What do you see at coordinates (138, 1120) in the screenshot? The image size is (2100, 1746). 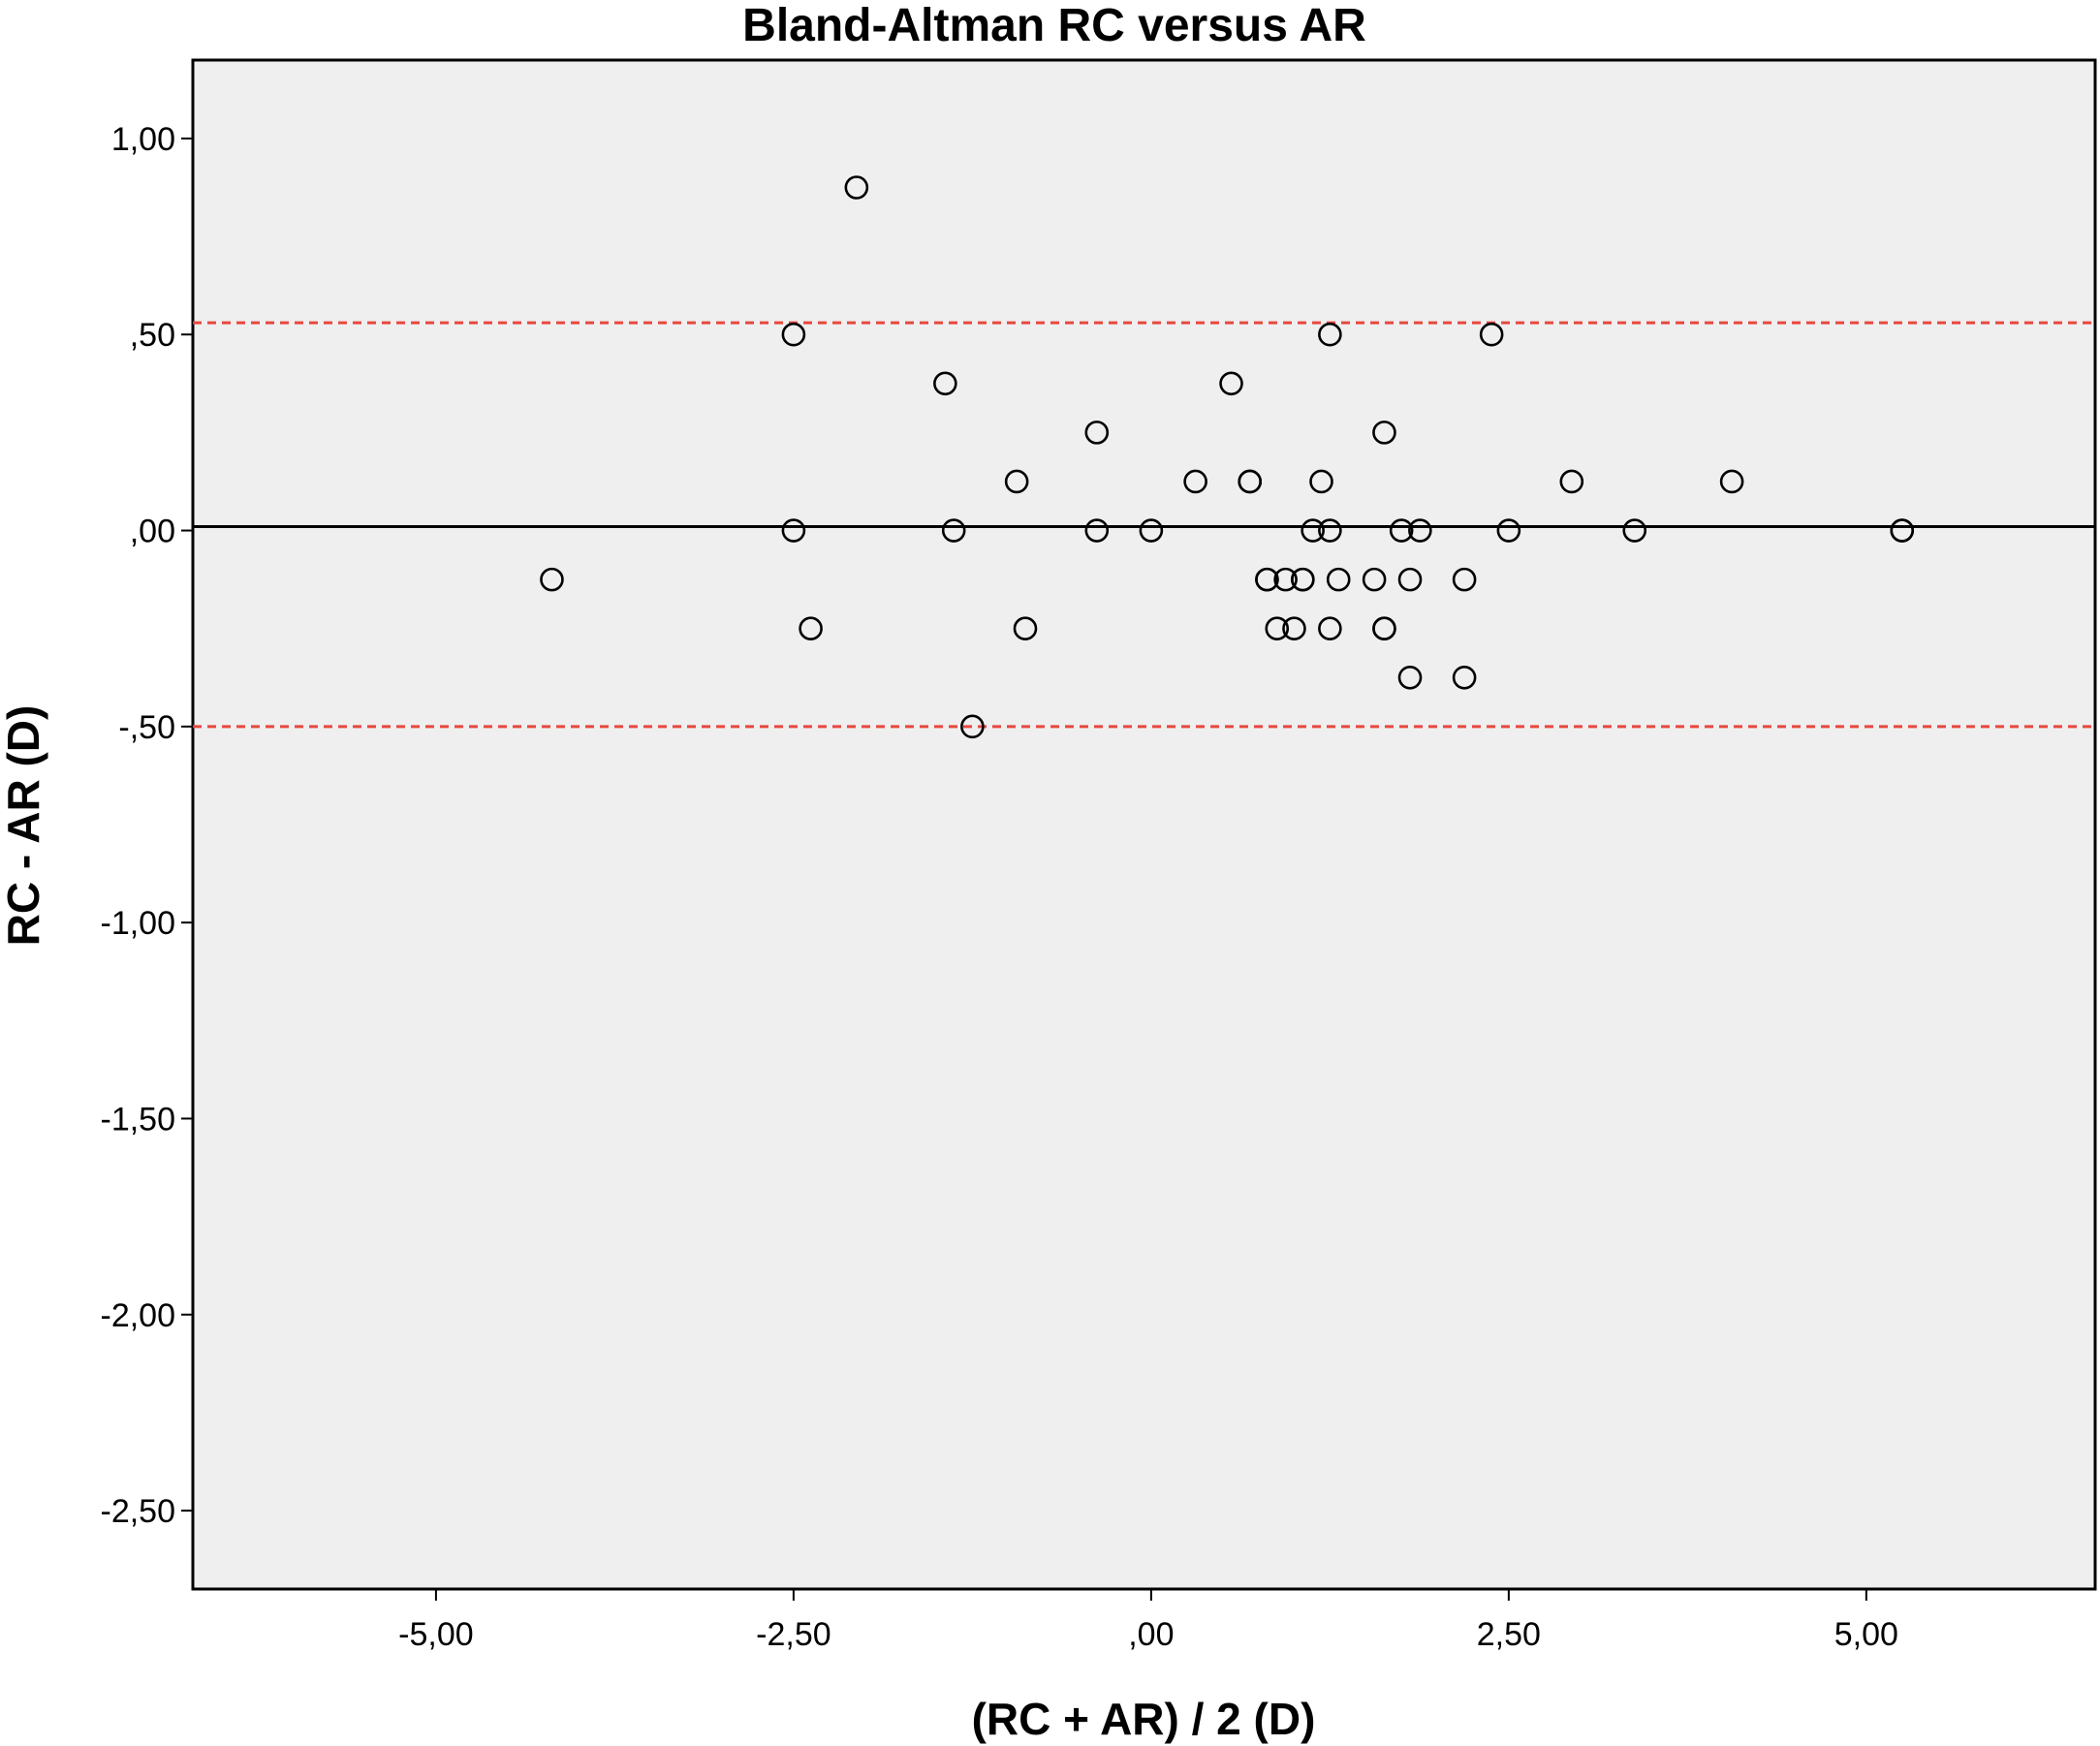 I see `y-tick-label: -1,50` at bounding box center [138, 1120].